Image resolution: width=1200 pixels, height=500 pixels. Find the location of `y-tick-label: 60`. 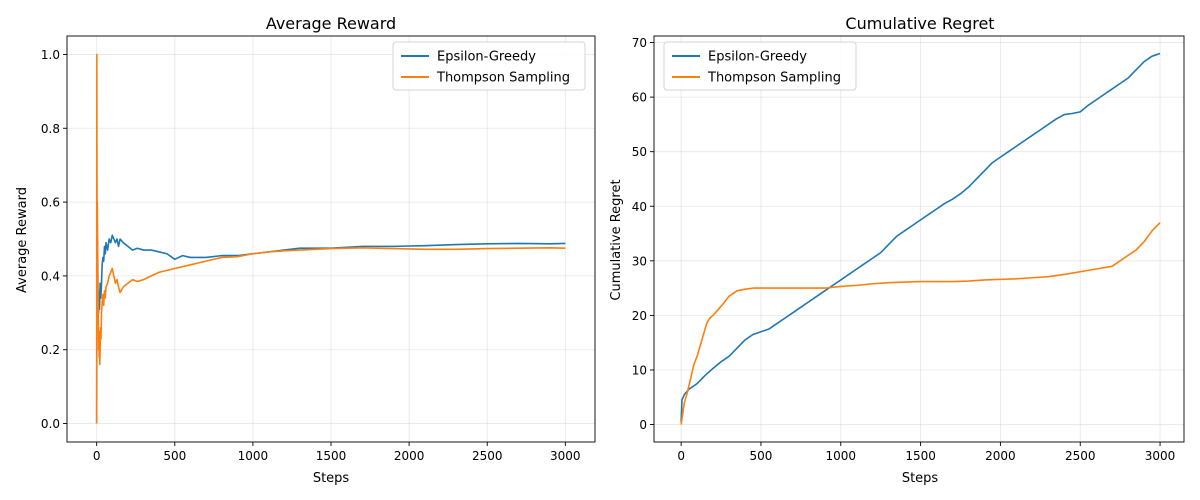

y-tick-label: 60 is located at coordinates (639, 98).